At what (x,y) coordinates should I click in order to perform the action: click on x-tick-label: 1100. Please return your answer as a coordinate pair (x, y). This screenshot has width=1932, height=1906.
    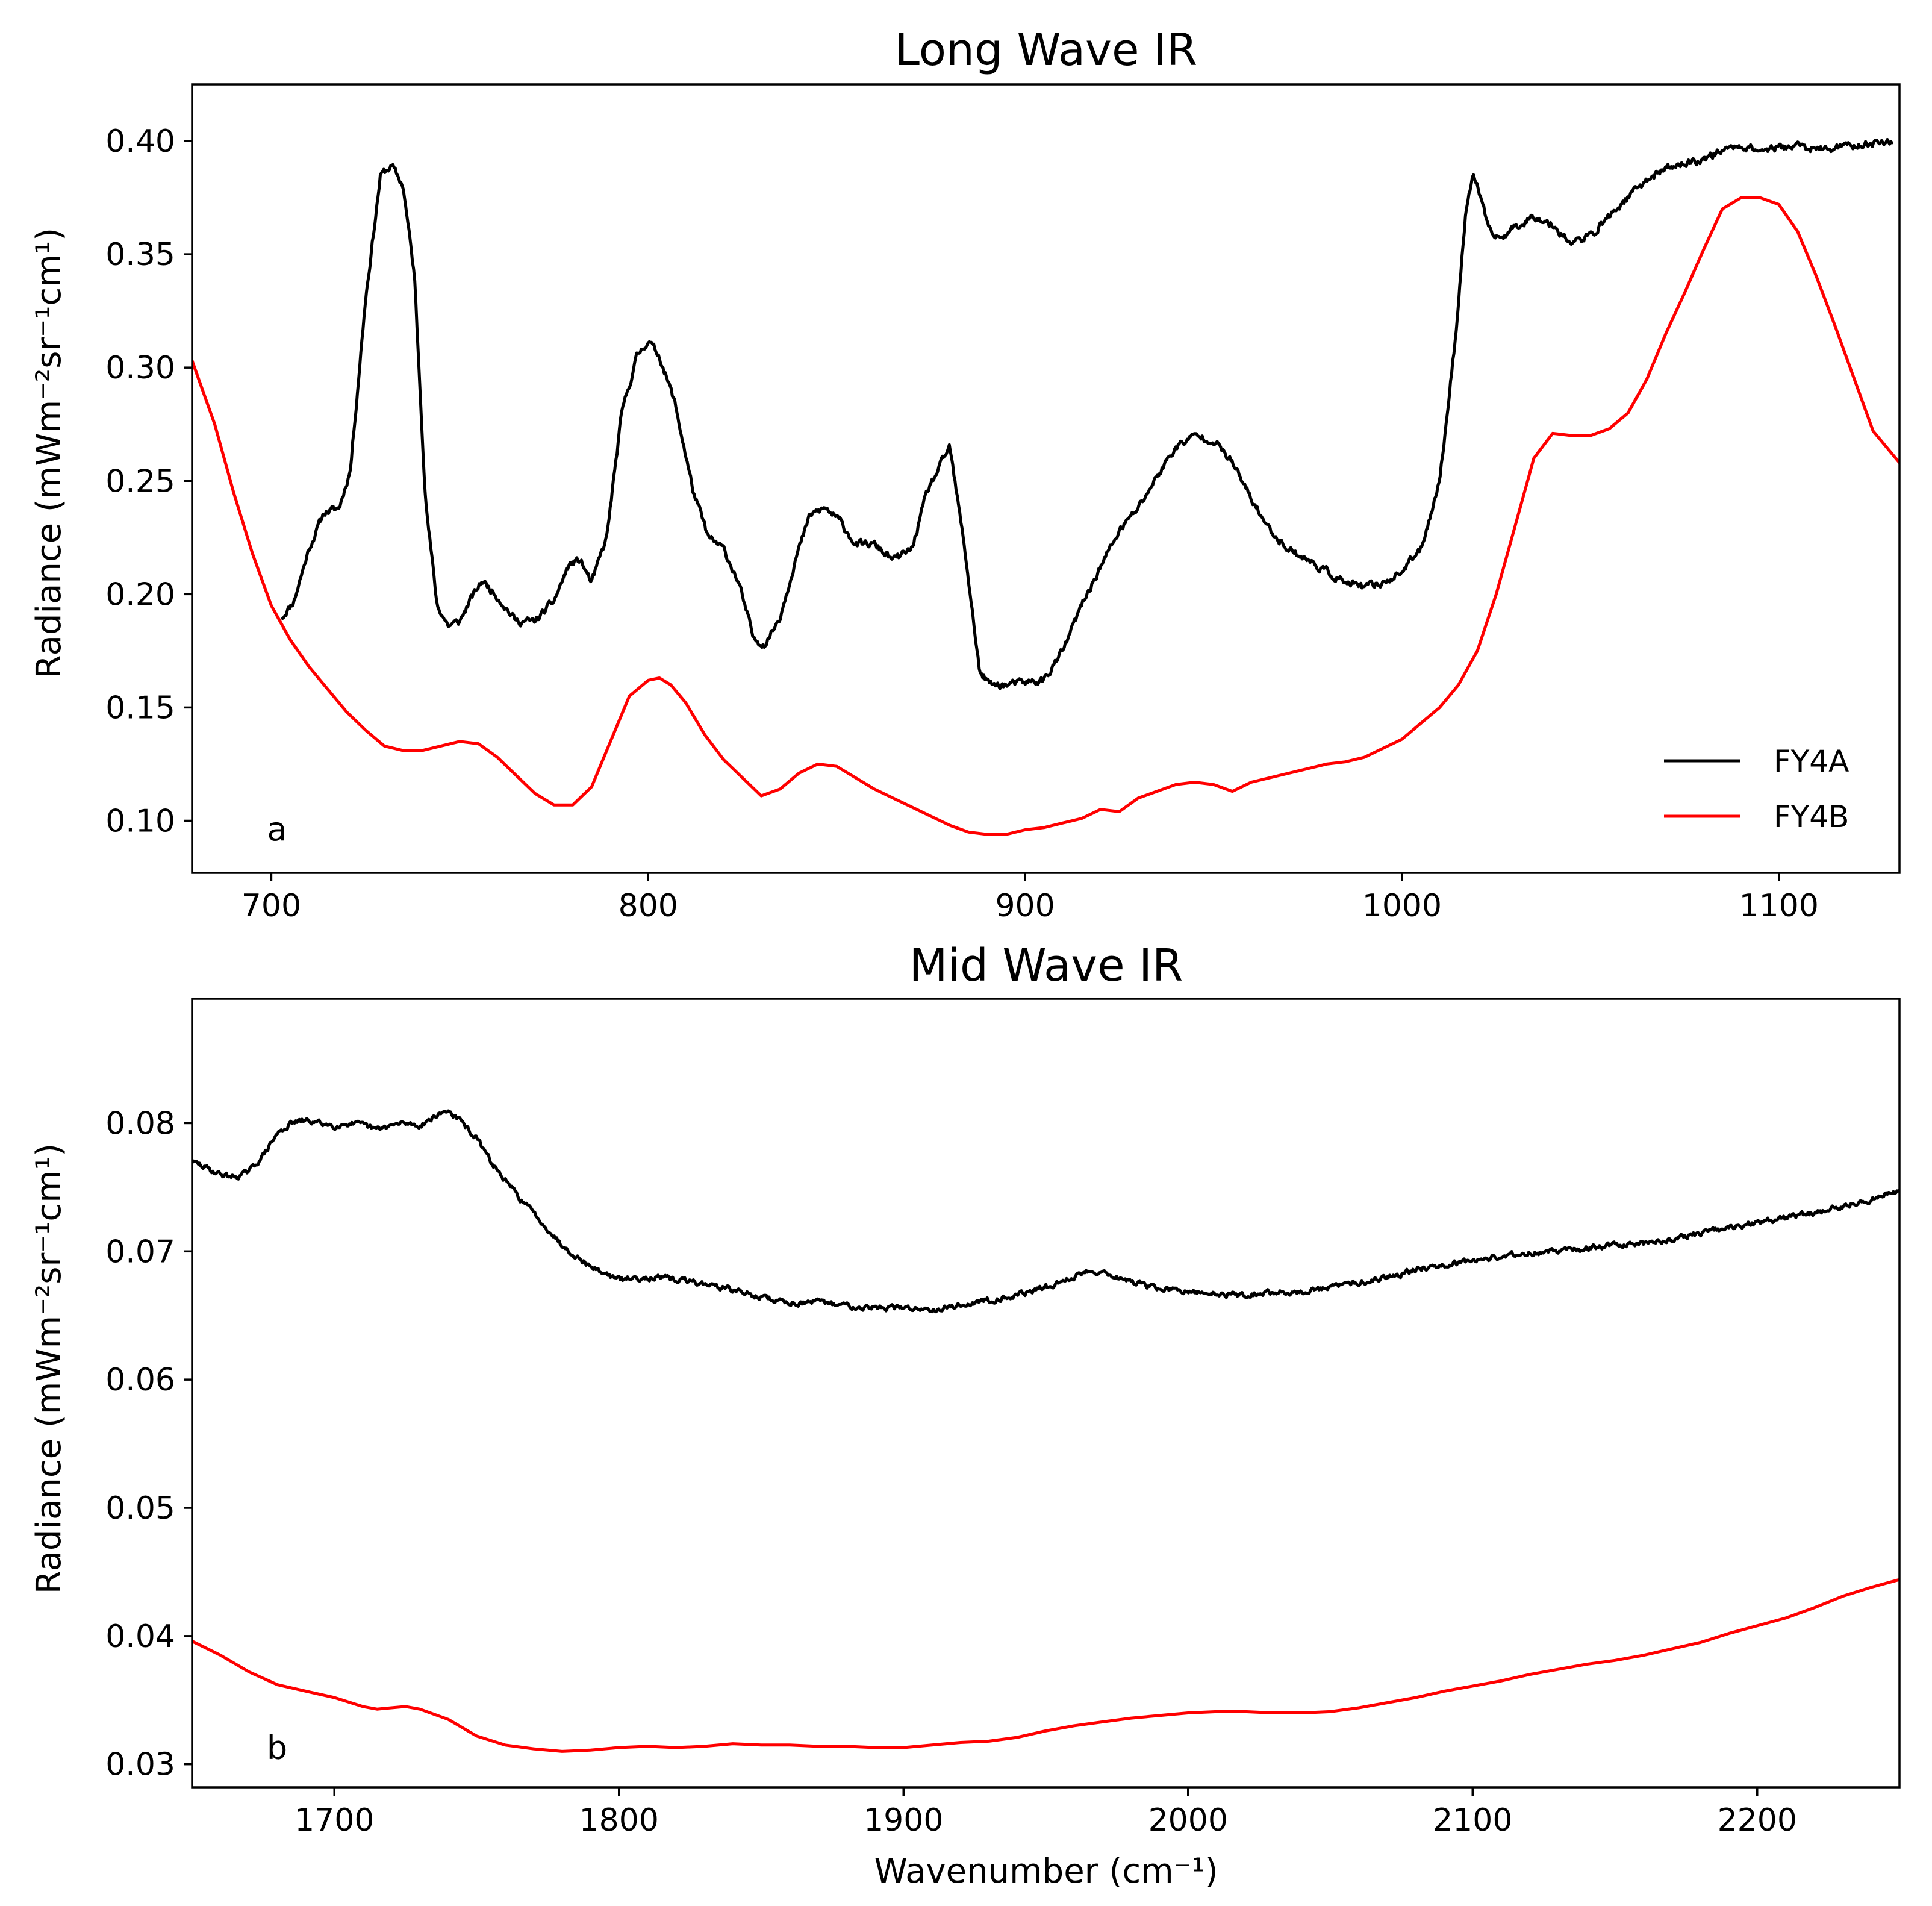
    Looking at the image, I should click on (1779, 906).